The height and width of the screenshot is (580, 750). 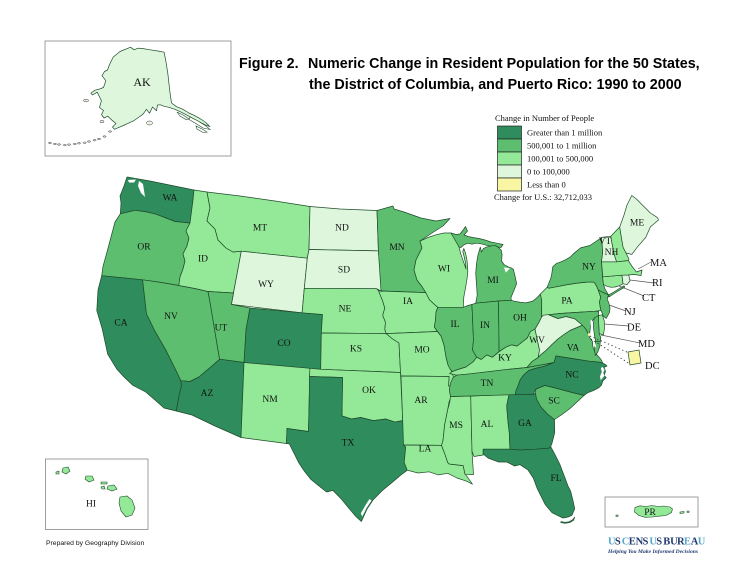 What do you see at coordinates (344, 270) in the screenshot?
I see `svg-text: SD` at bounding box center [344, 270].